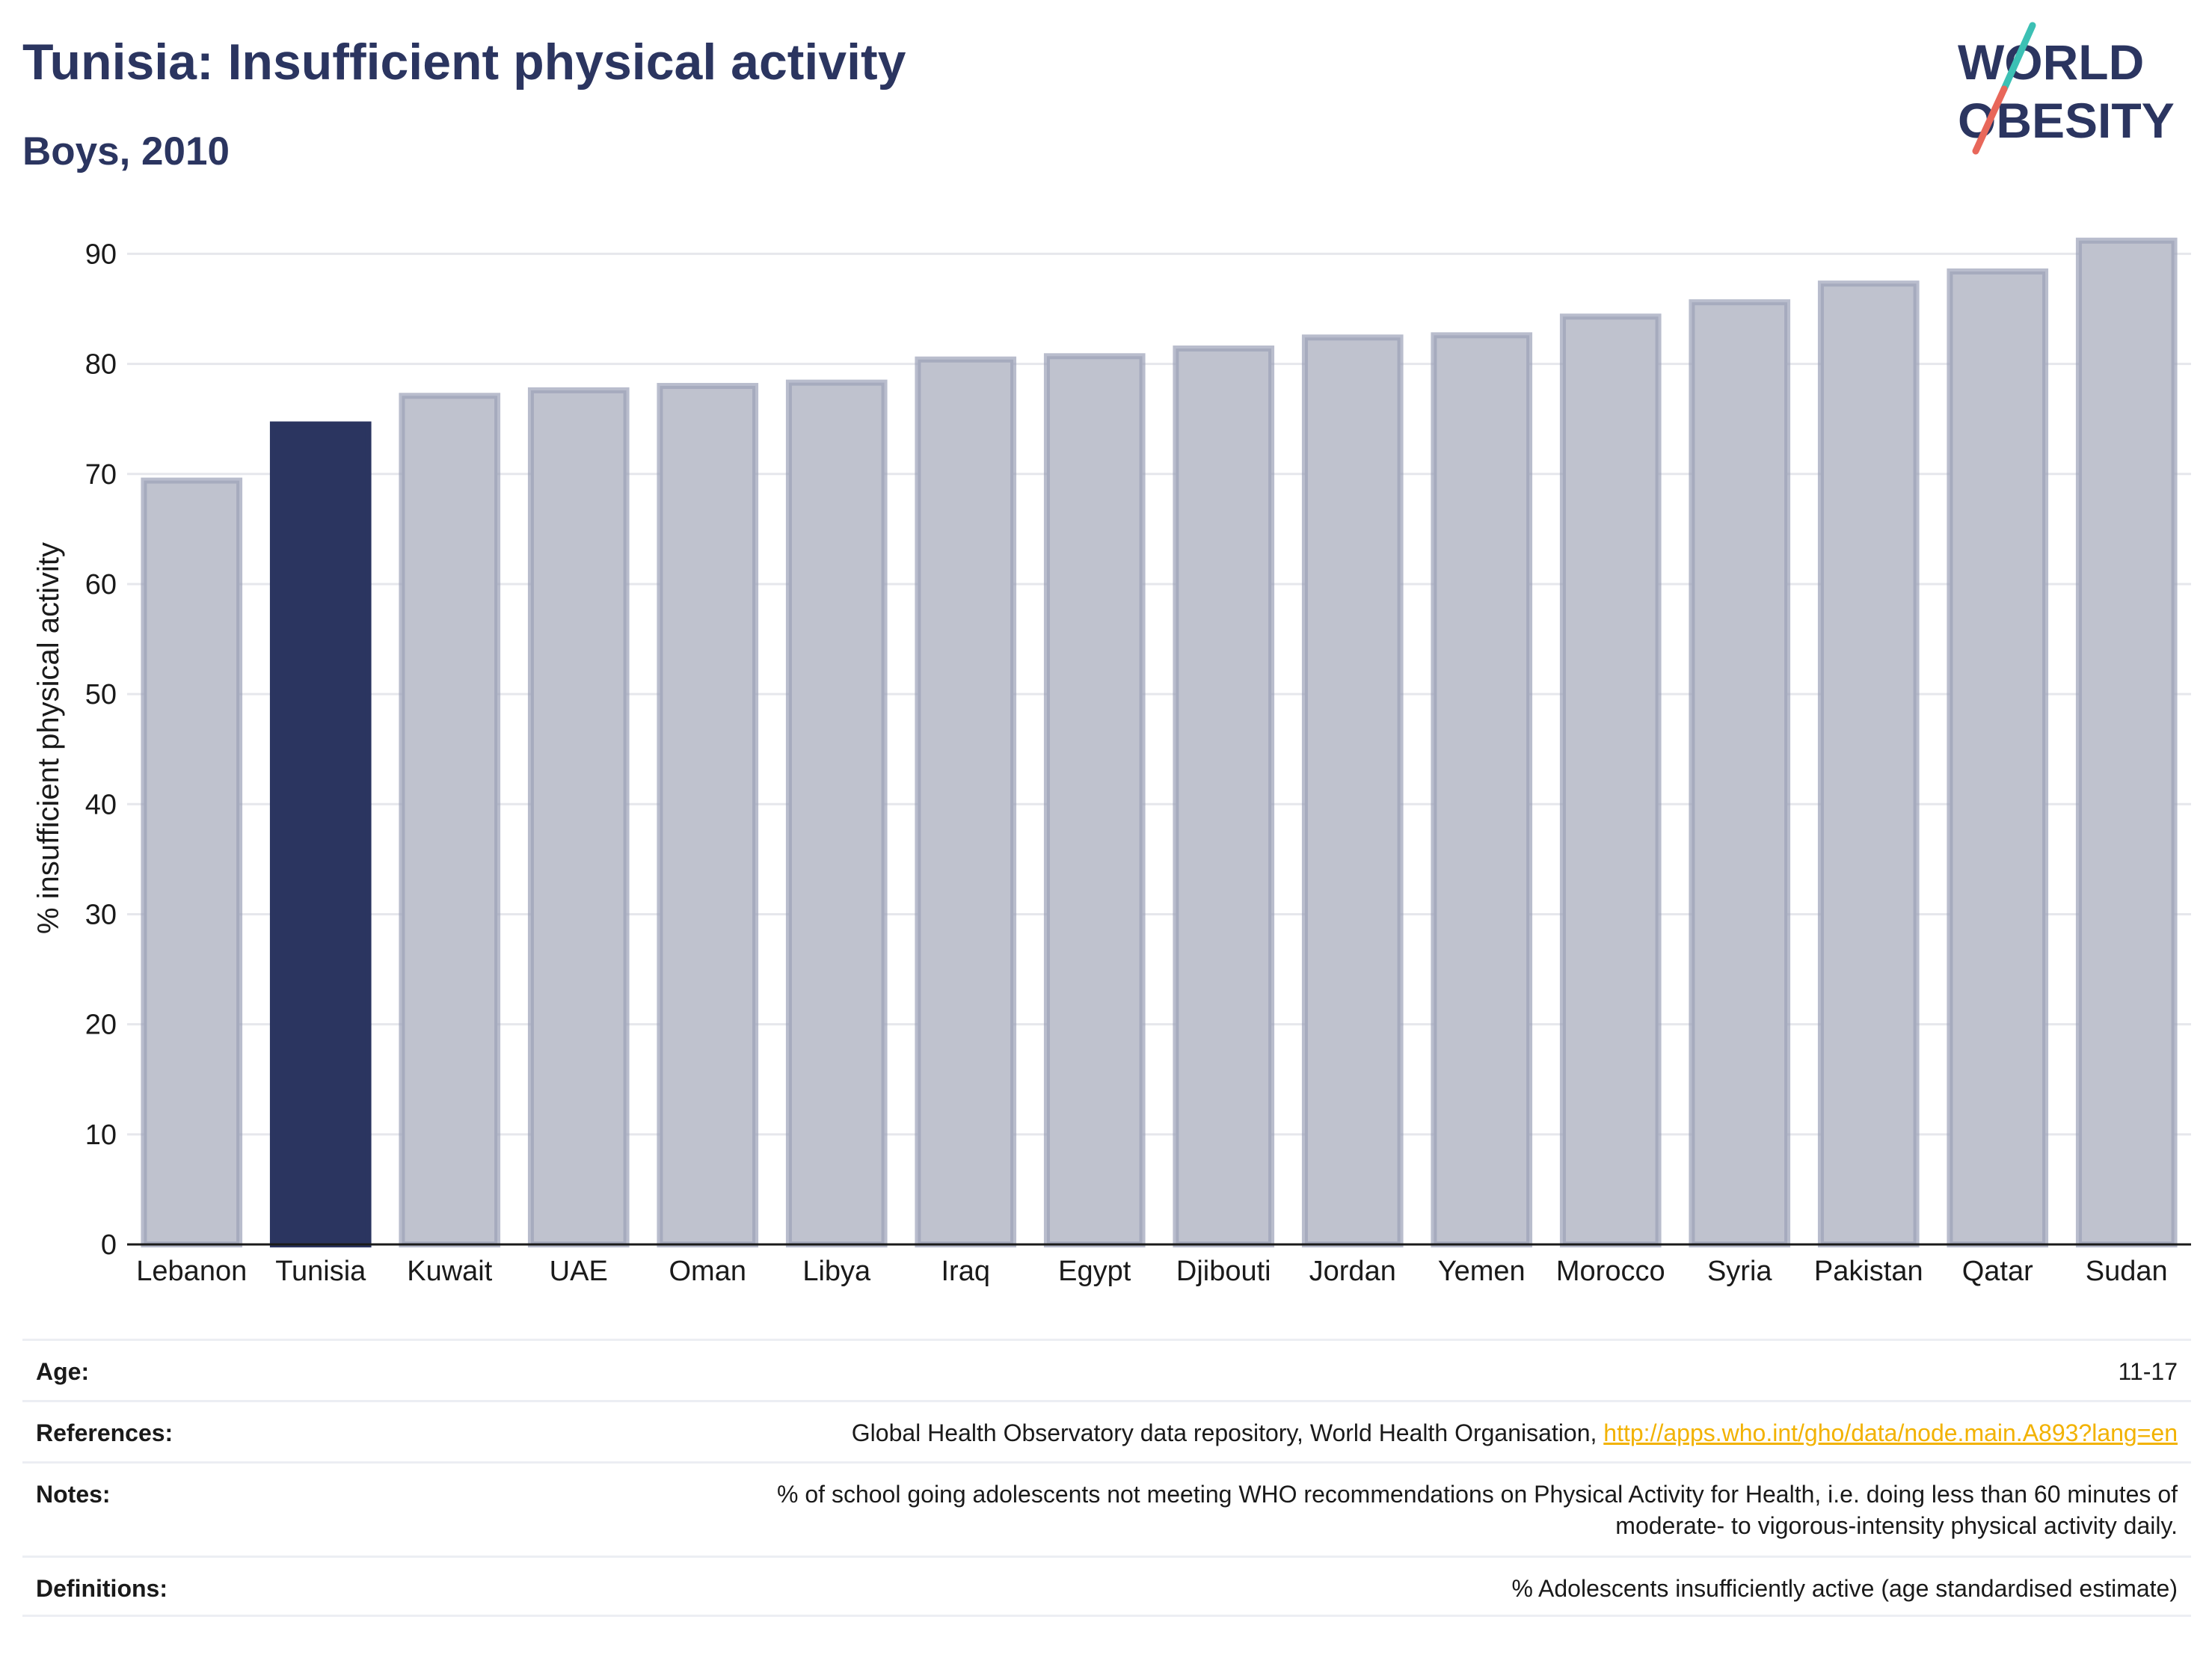 The image size is (2212, 1655). What do you see at coordinates (1998, 757) in the screenshot?
I see `bar-qatar` at bounding box center [1998, 757].